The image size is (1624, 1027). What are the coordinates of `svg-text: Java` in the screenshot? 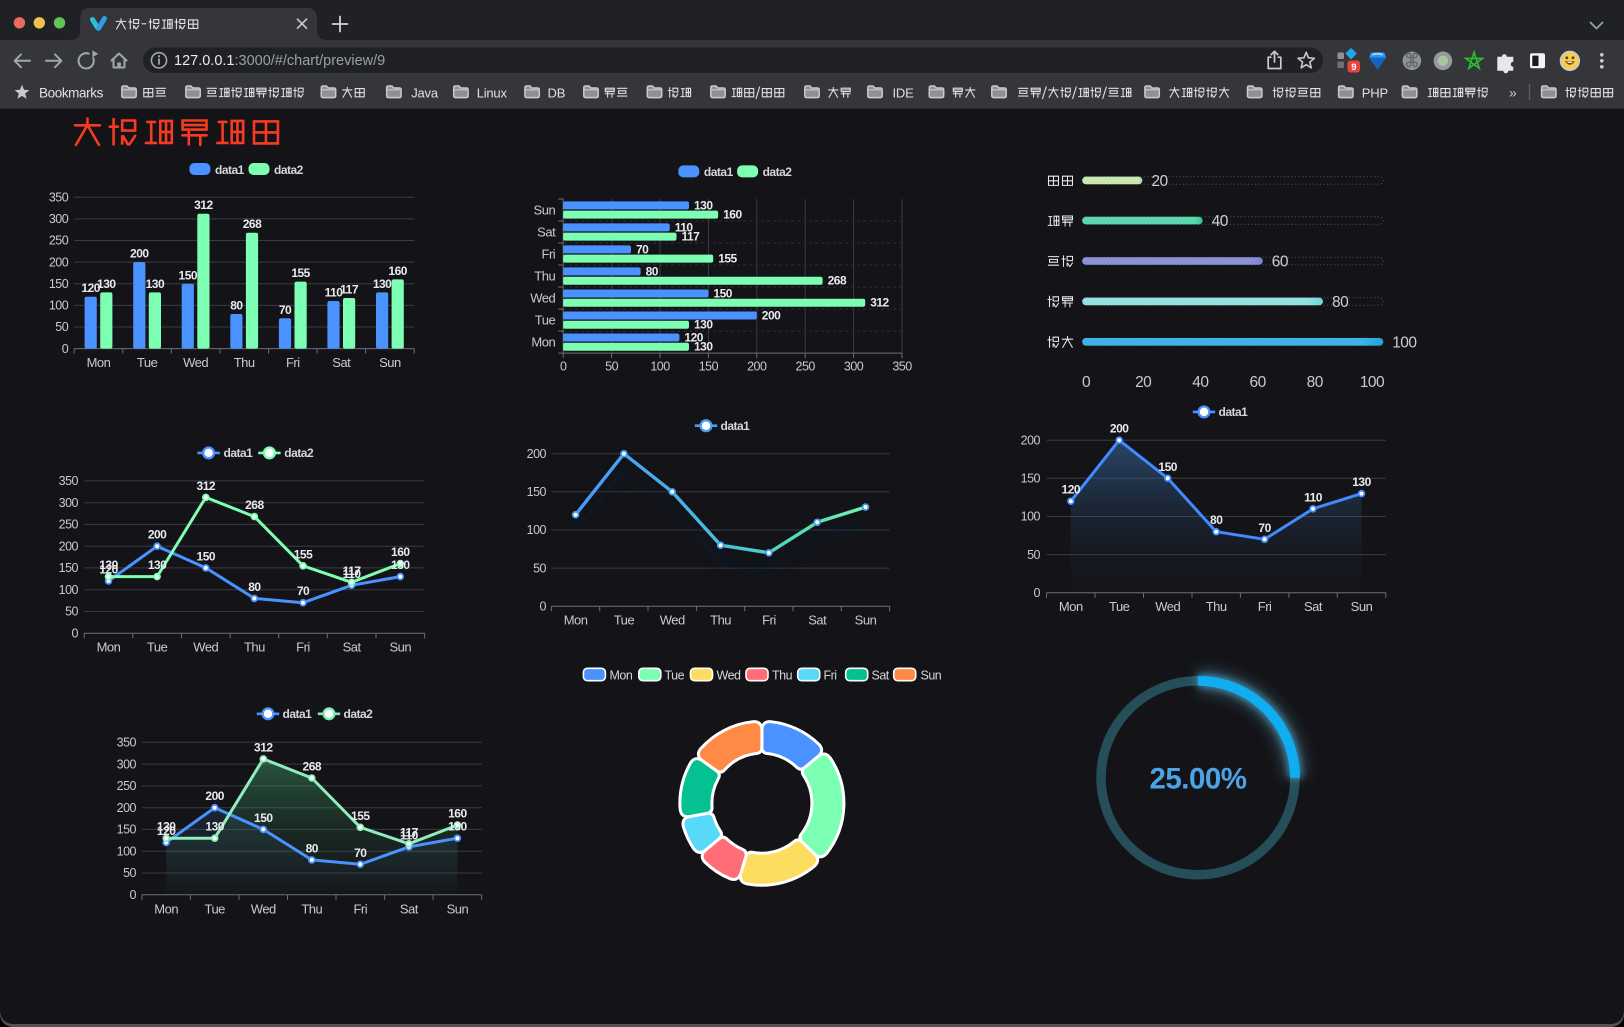 It's located at (425, 92).